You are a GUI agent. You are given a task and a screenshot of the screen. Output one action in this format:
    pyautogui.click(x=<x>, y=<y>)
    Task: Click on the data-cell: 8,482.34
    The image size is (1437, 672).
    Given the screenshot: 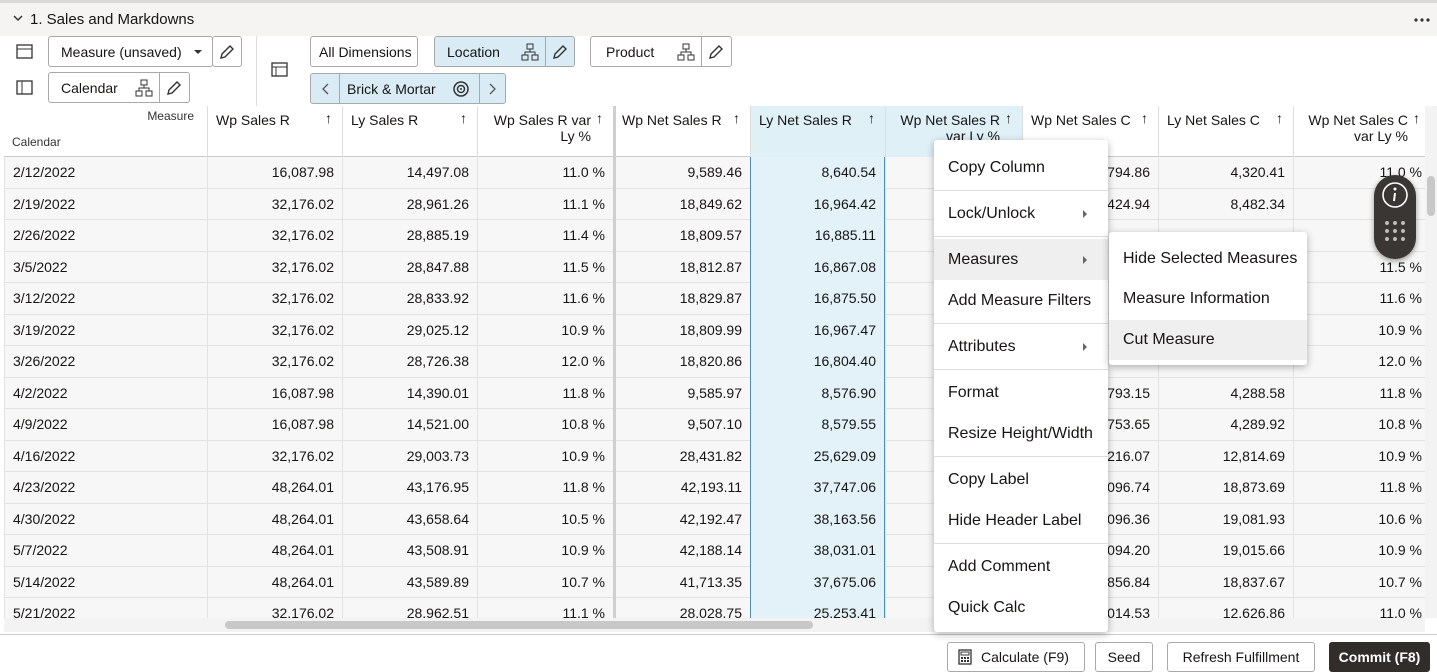 What is the action you would take?
    pyautogui.click(x=1225, y=204)
    